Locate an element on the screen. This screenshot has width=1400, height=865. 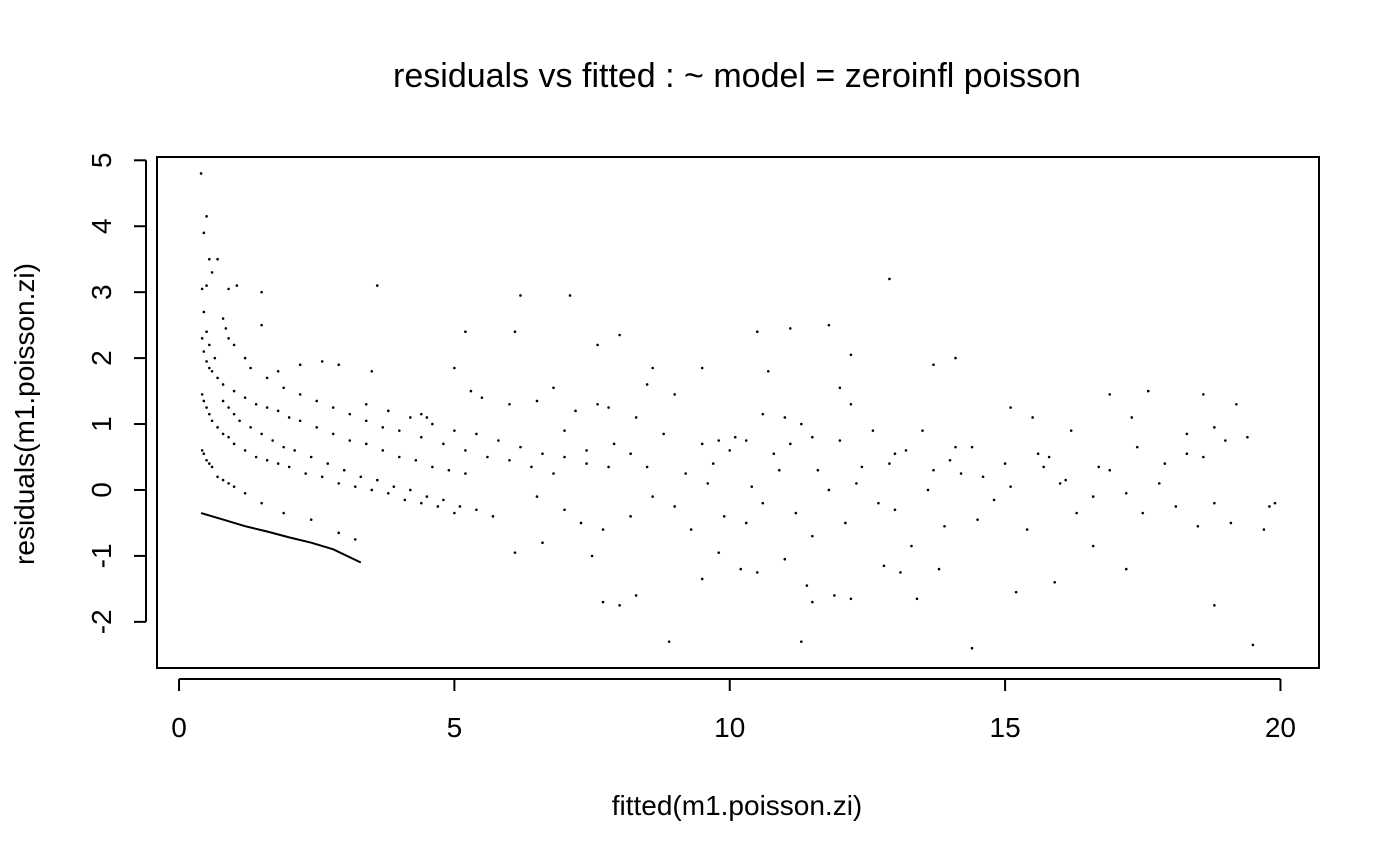
y-tick-label: -2 is located at coordinates (101, 621).